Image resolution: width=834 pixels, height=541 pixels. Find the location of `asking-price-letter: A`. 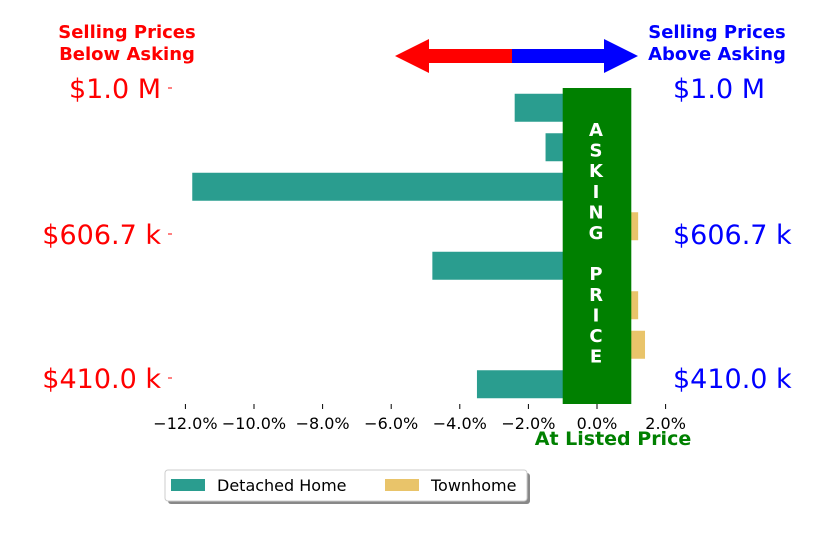

asking-price-letter: A is located at coordinates (596, 130).